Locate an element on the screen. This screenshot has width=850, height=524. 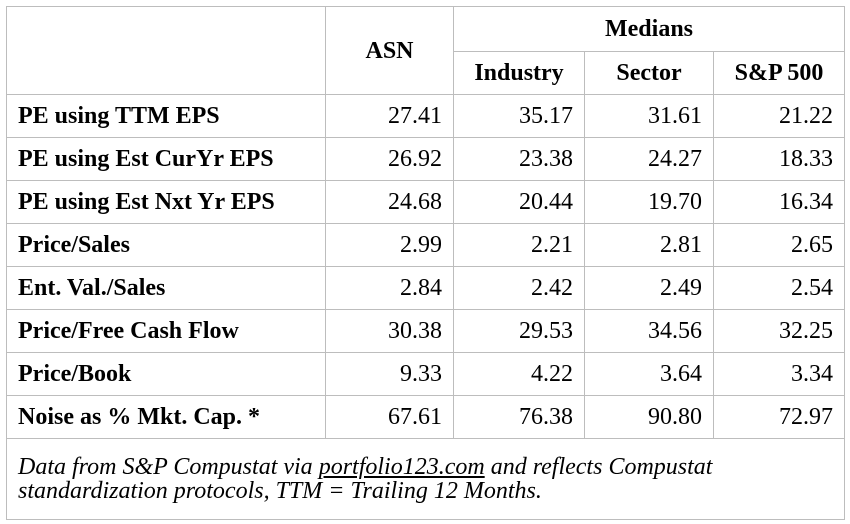
header-blank-cell is located at coordinates (166, 50).